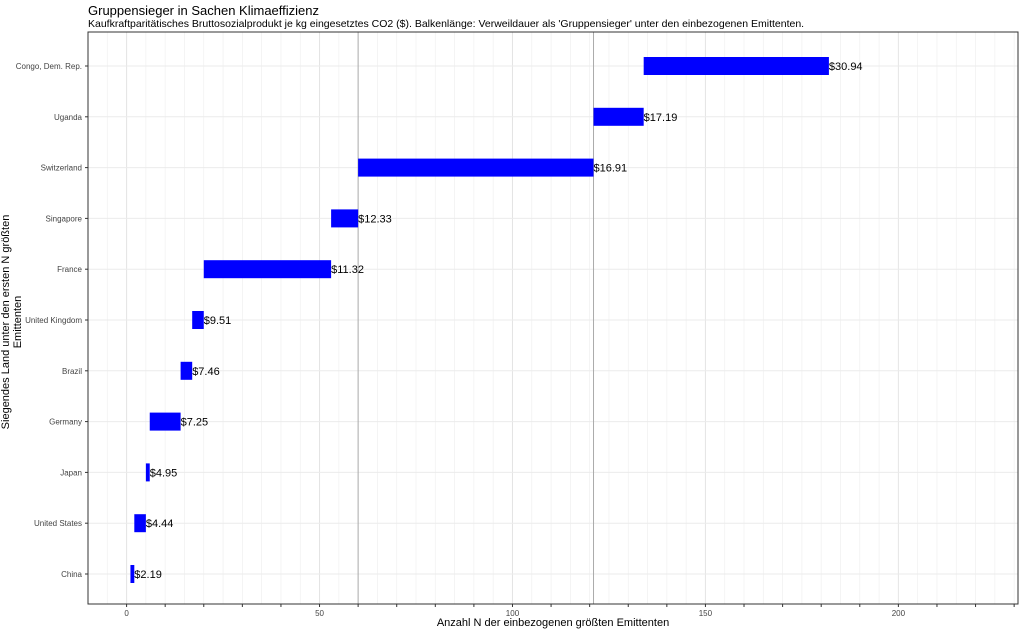 Image resolution: width=1024 pixels, height=633 pixels. What do you see at coordinates (347, 270) in the screenshot?
I see `data-label: $11.32` at bounding box center [347, 270].